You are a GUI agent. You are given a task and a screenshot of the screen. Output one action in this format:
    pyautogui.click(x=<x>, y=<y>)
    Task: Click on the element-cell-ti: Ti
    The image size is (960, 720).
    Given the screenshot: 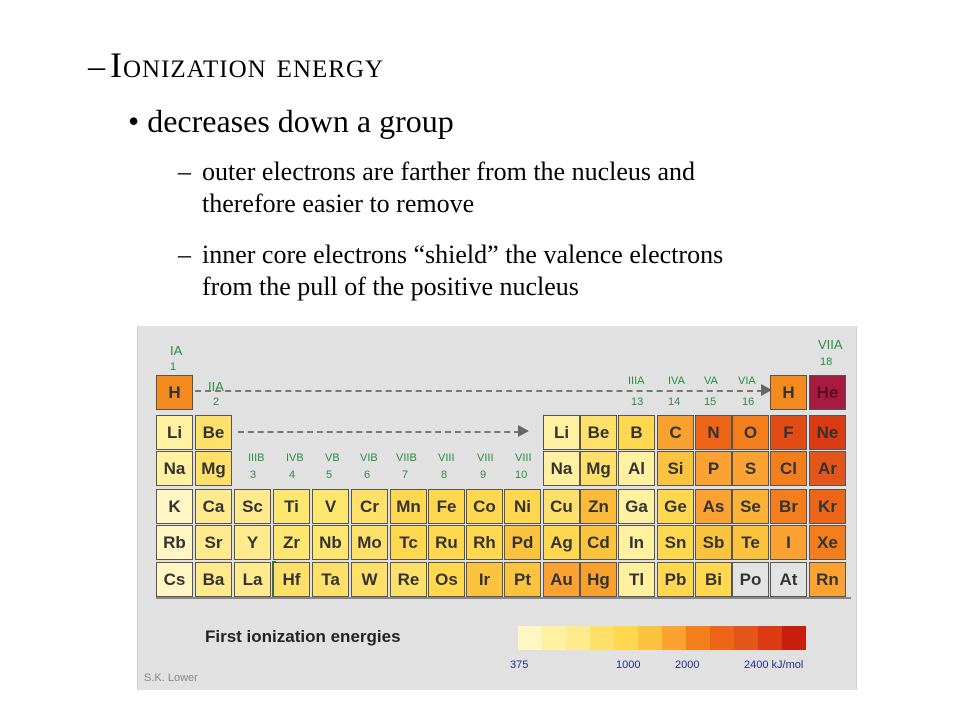 What is the action you would take?
    pyautogui.click(x=291, y=506)
    